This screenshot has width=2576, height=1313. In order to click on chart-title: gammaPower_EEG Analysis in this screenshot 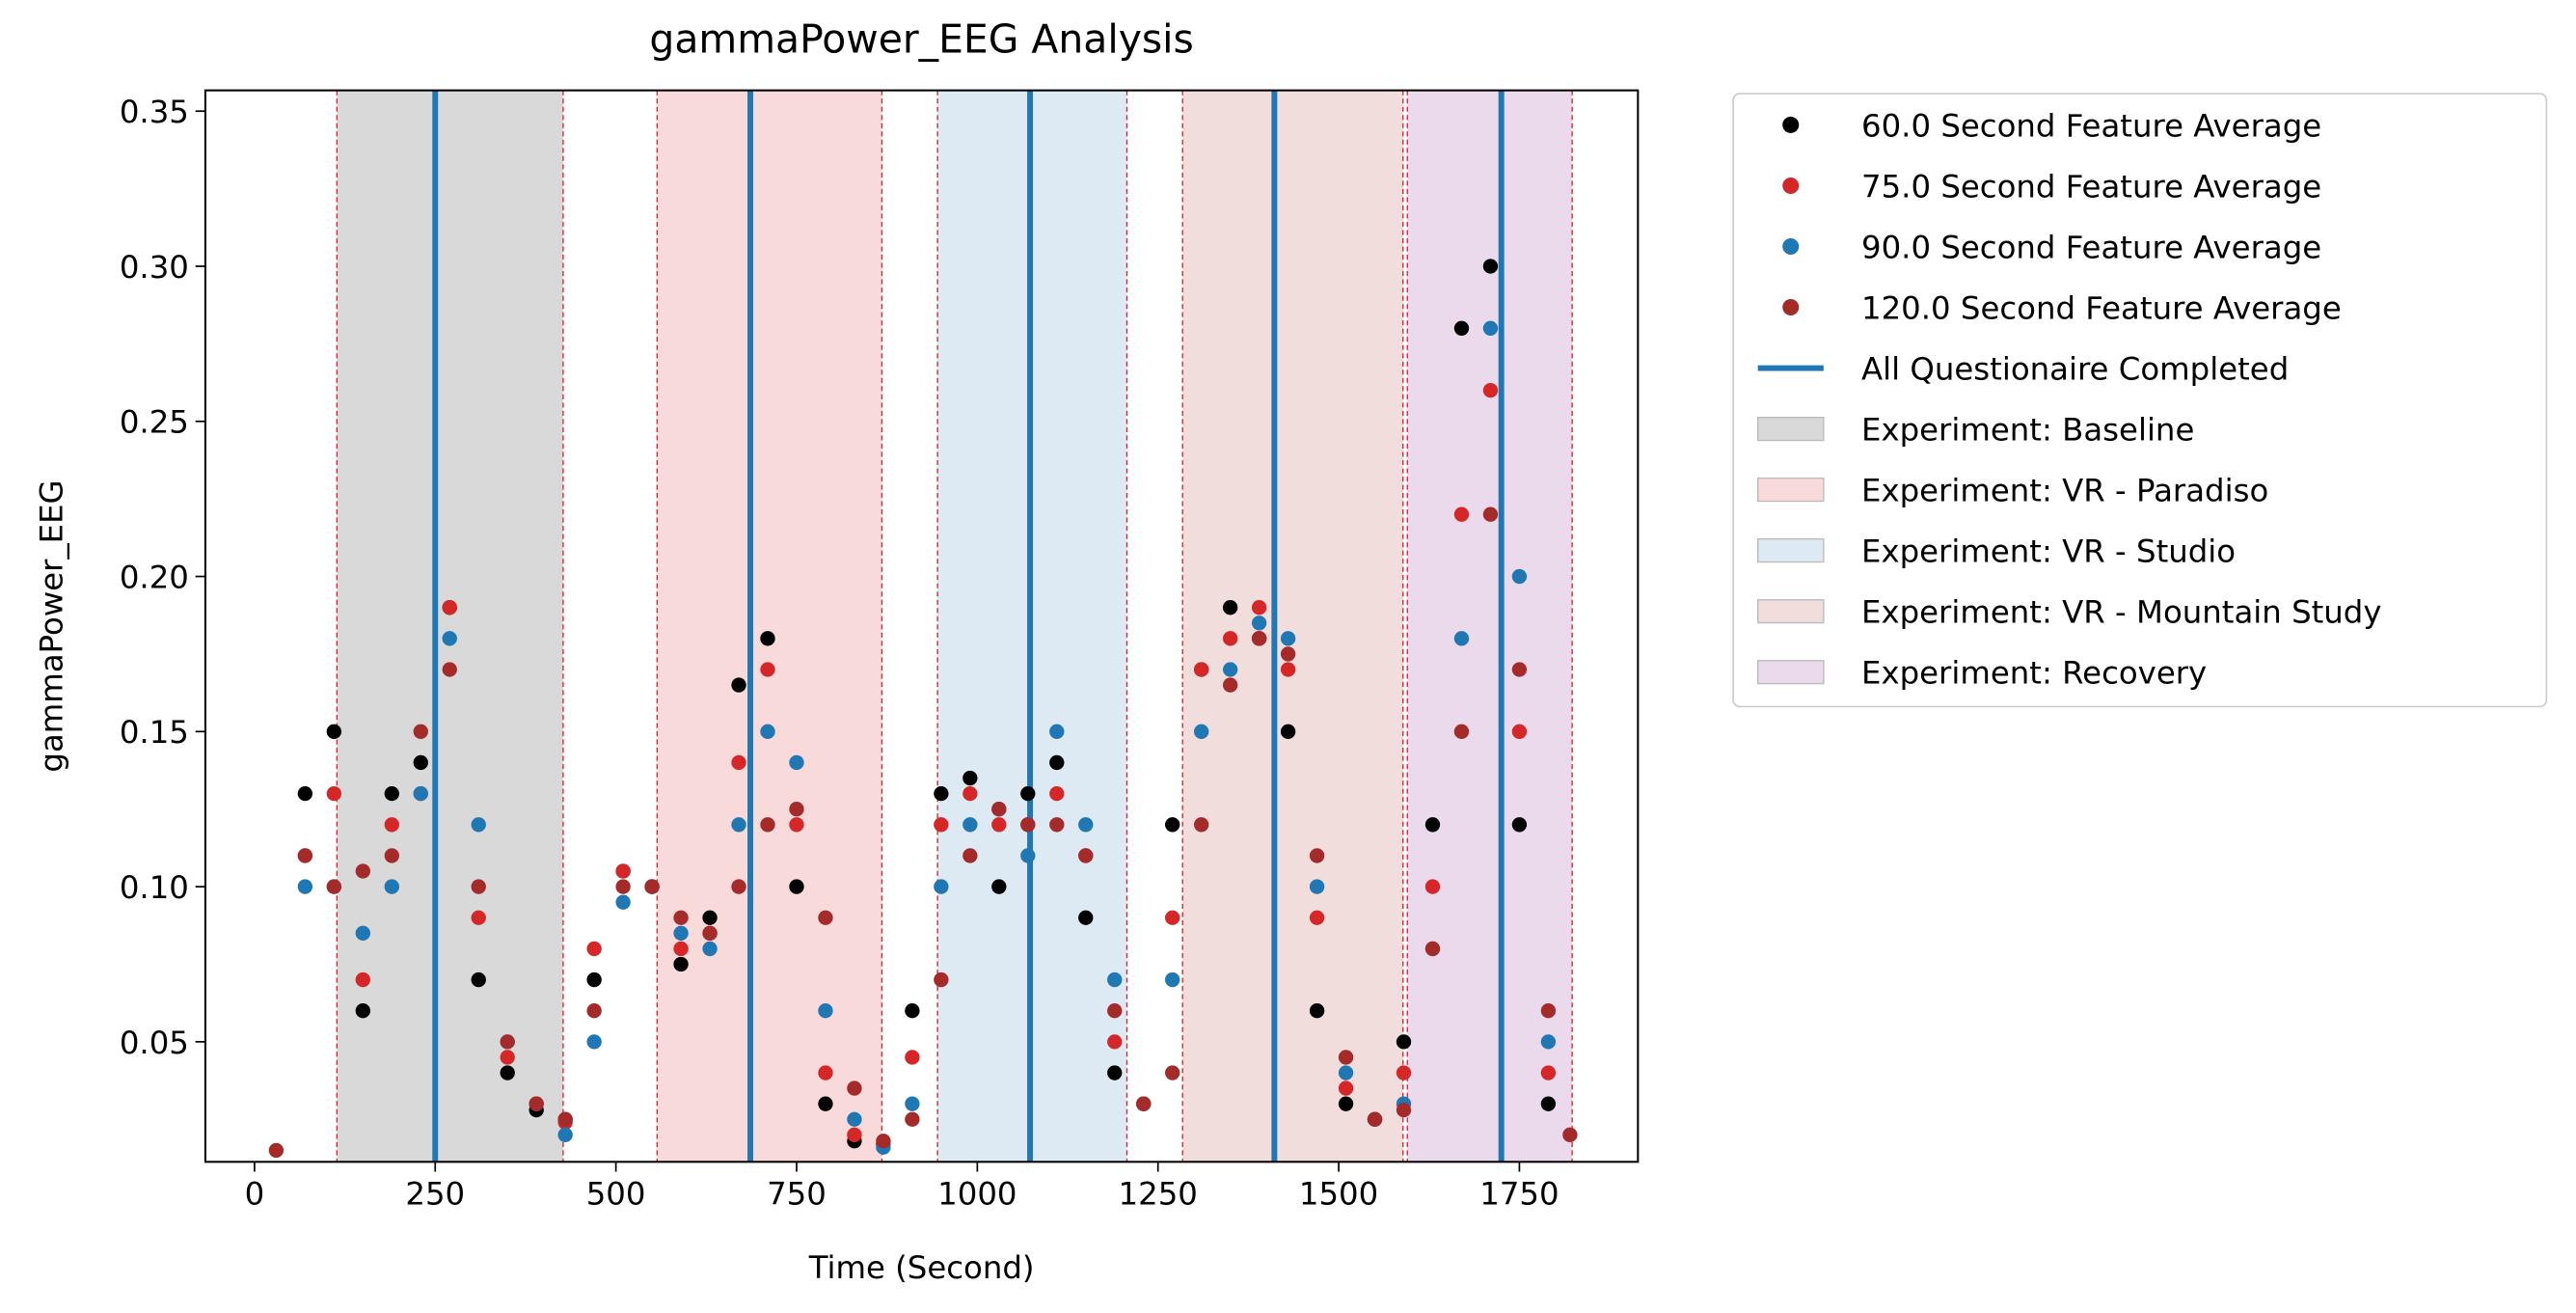, I will do `click(921, 38)`.